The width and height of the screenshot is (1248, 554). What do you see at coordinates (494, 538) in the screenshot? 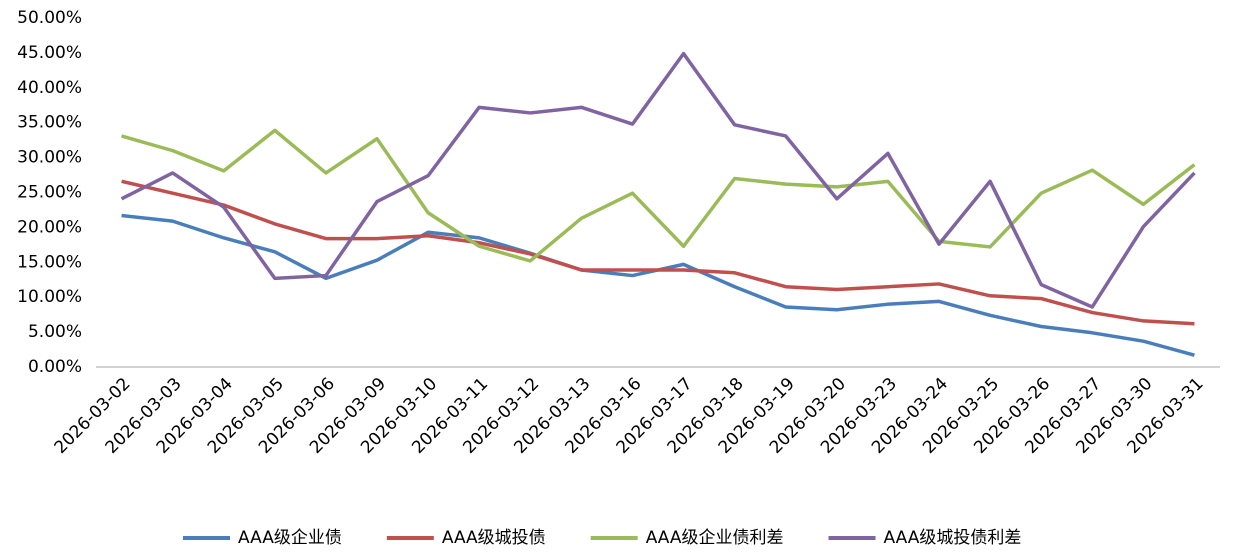
I see `legend-label: AAA级城投债` at bounding box center [494, 538].